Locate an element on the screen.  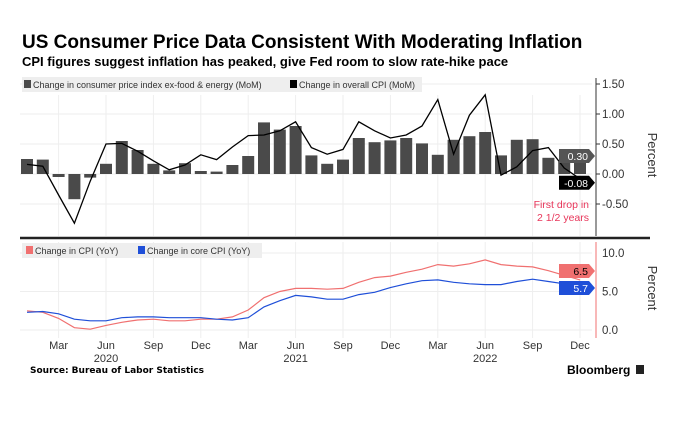
last-value-core-mom: 0.30 is located at coordinates (578, 157).